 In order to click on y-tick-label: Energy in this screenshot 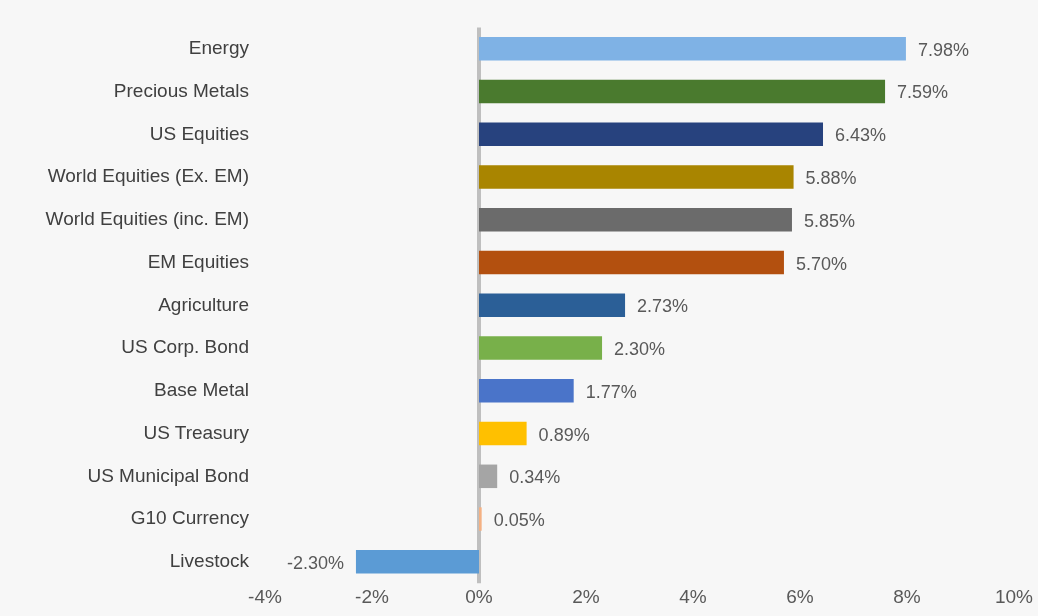, I will do `click(219, 48)`.